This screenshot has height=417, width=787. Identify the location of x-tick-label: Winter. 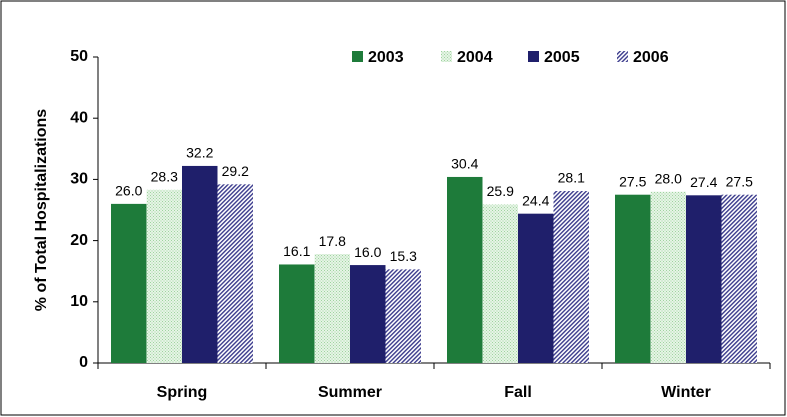
(686, 392).